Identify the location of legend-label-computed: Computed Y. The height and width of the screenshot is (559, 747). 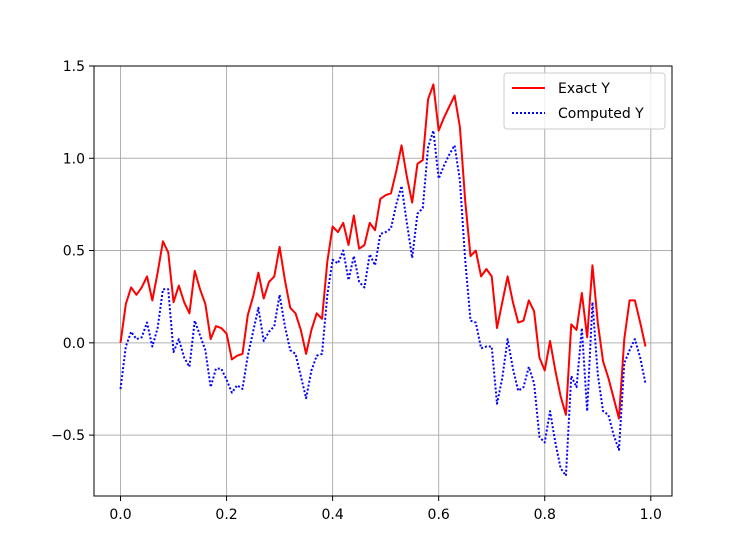
(601, 114).